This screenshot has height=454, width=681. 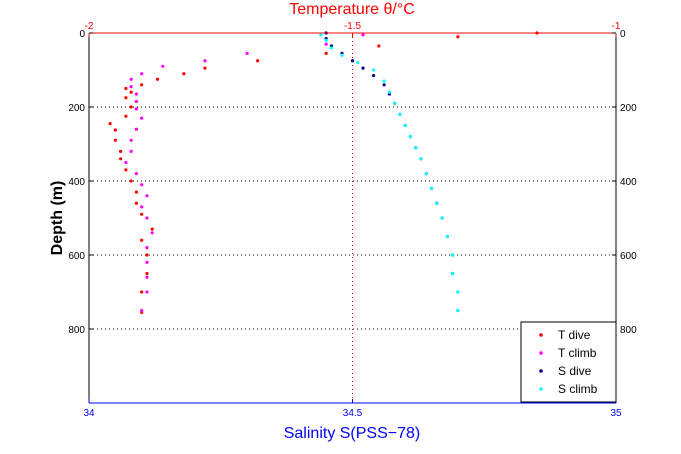 I want to click on legend-label-0: T dive, so click(x=574, y=335).